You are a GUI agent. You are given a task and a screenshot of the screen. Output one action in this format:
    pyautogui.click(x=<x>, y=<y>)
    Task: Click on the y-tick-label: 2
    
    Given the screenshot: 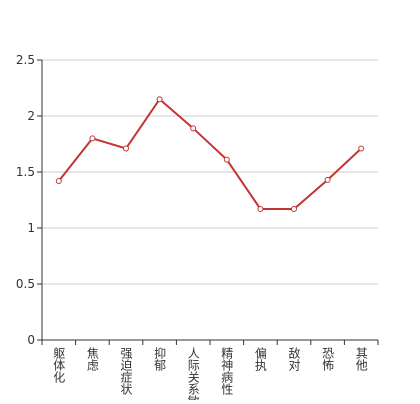 What is the action you would take?
    pyautogui.click(x=31, y=116)
    